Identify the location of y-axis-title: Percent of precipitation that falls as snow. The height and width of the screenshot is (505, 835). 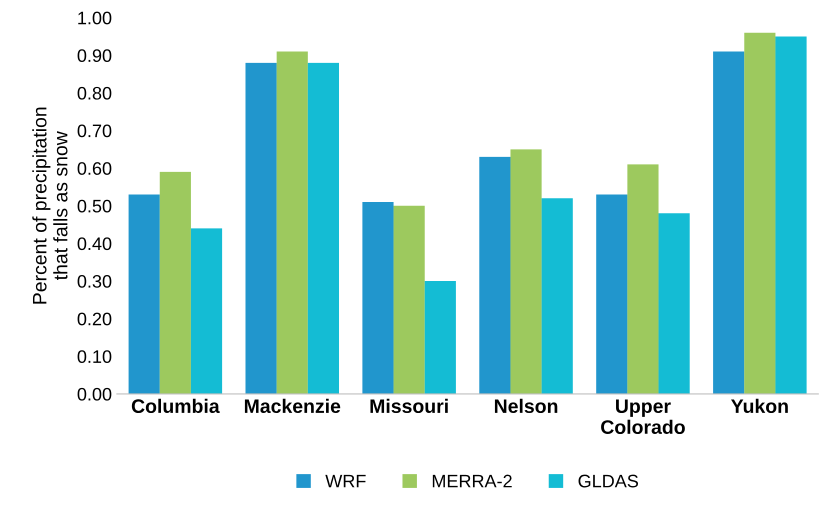
(50, 206).